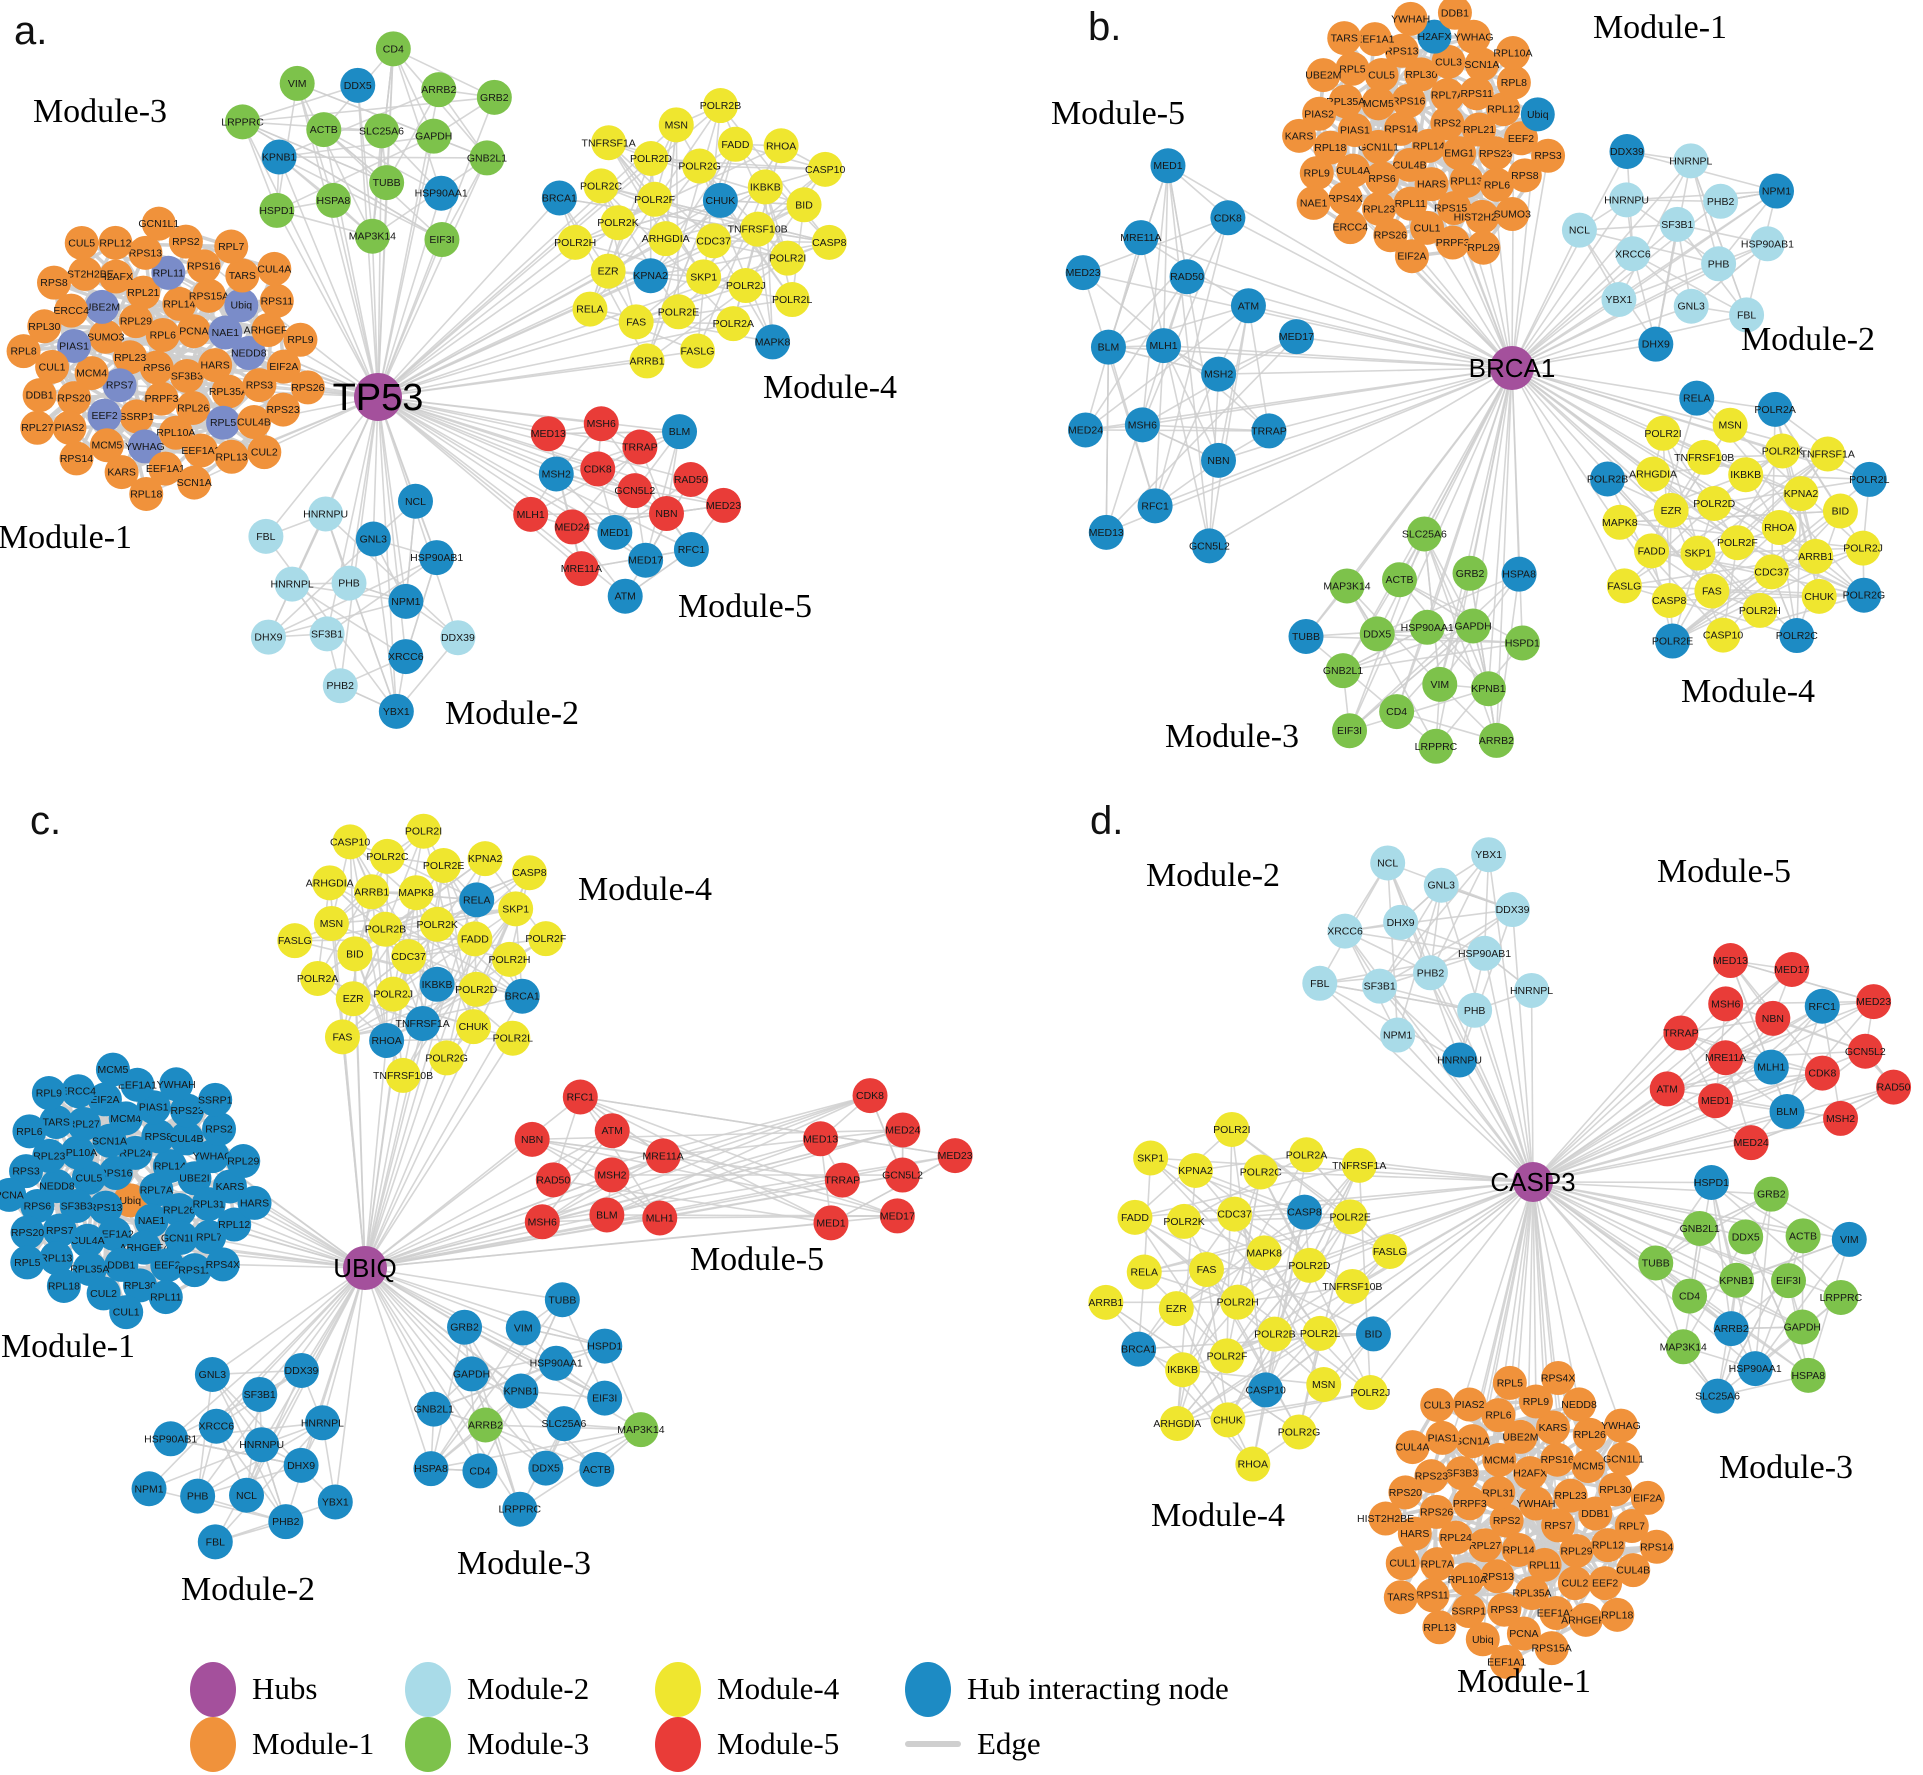 The height and width of the screenshot is (1775, 1923). What do you see at coordinates (1350, 731) in the screenshot?
I see `node-eif3i: EIF3I` at bounding box center [1350, 731].